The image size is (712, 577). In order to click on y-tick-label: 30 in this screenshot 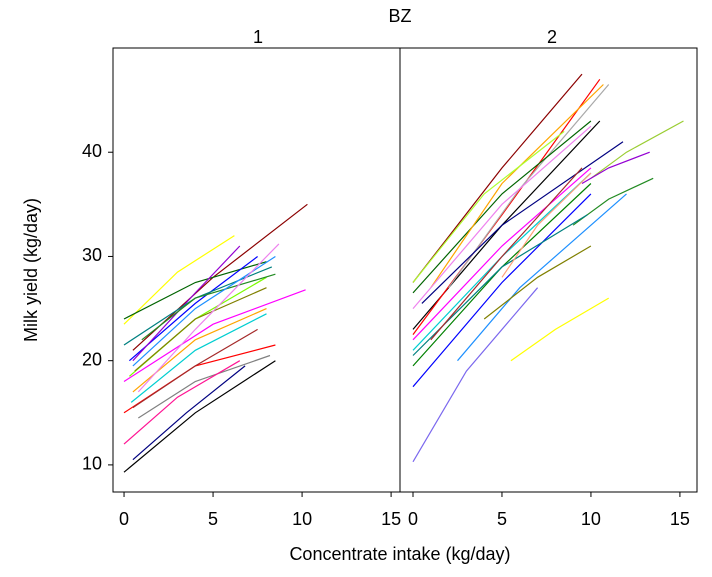, I will do `click(92, 255)`.